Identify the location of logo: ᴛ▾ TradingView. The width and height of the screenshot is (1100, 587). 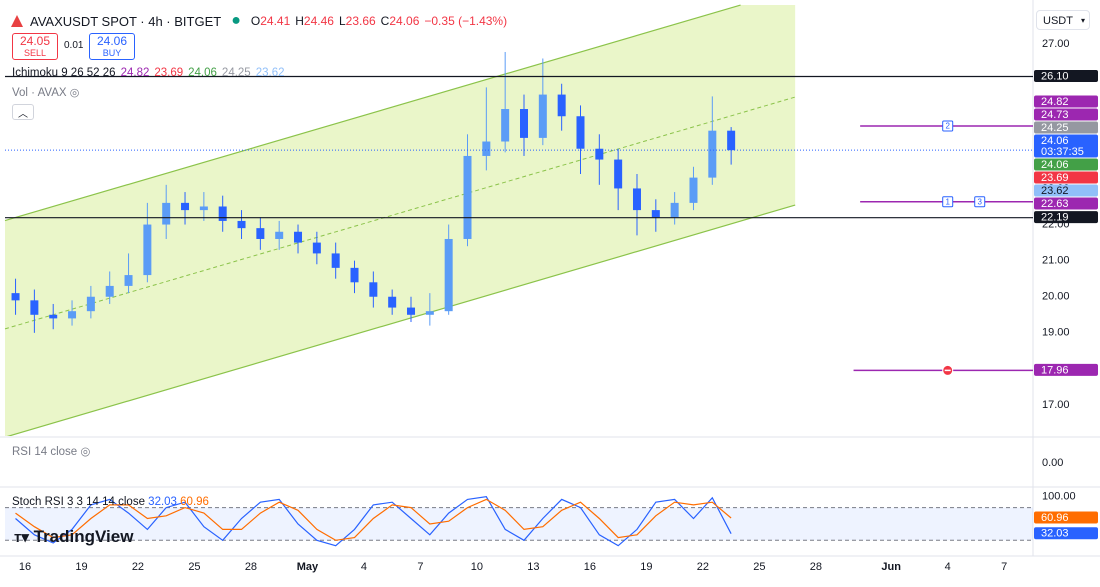
(73, 537).